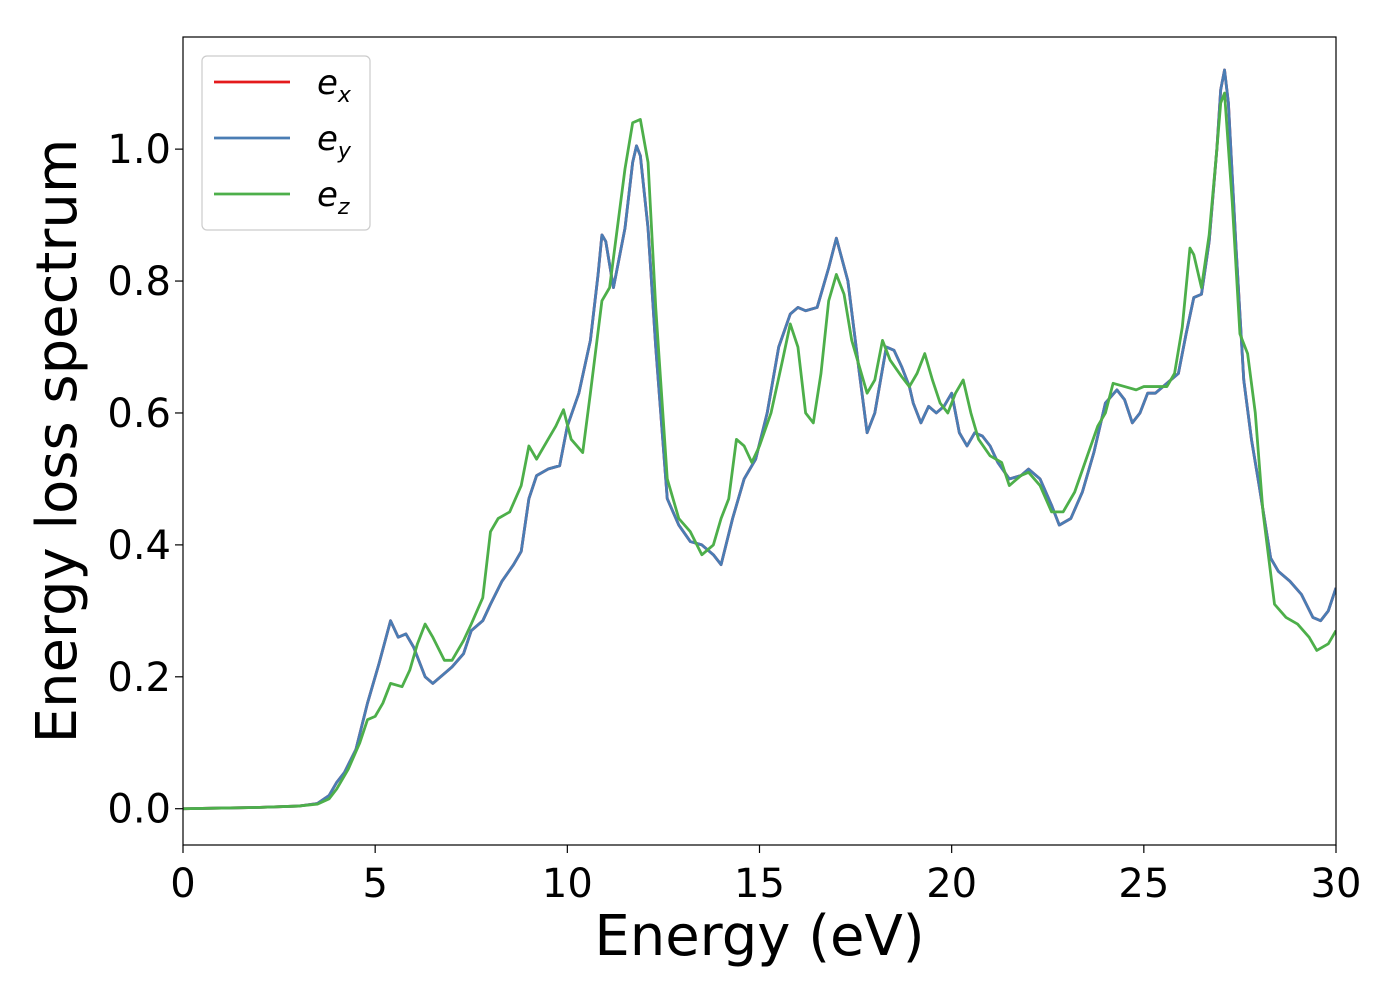  Describe the element at coordinates (145, 480) in the screenshot. I see `y-axis: 0.0 0.2 0.4 0.6 0.8 1.0` at that location.